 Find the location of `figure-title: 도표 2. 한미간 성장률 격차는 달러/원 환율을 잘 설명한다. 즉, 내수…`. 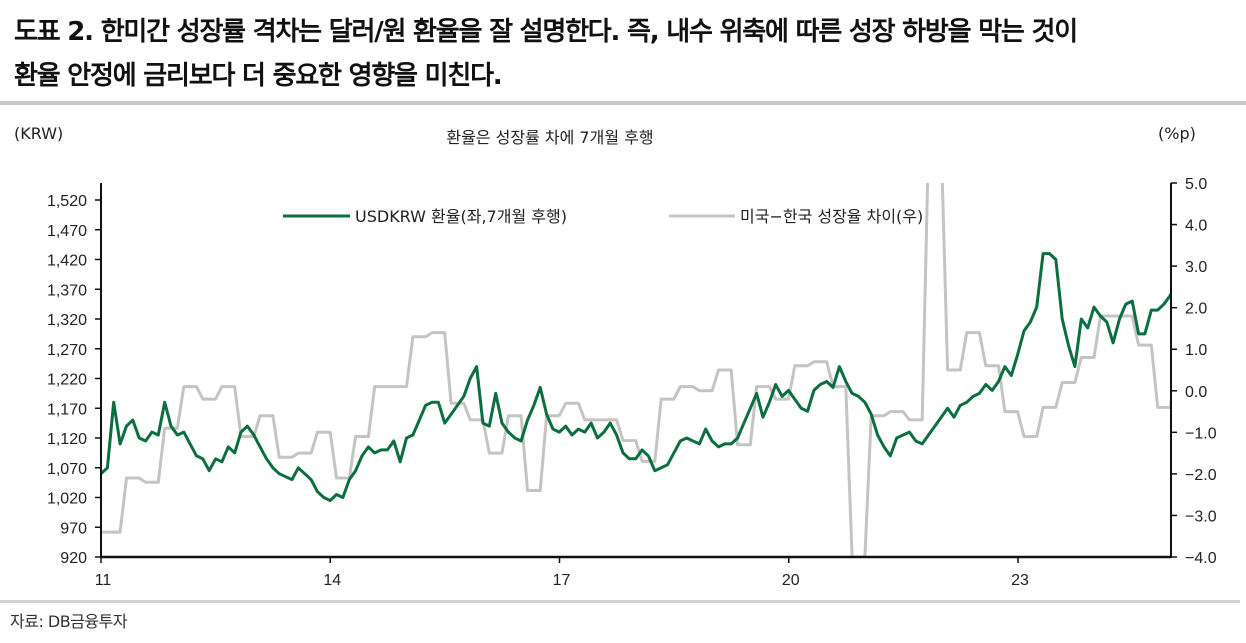

figure-title: 도표 2. 한미간 성장률 격차는 달러/원 환율을 잘 설명한다. 즉, 내수… is located at coordinates (626, 54).